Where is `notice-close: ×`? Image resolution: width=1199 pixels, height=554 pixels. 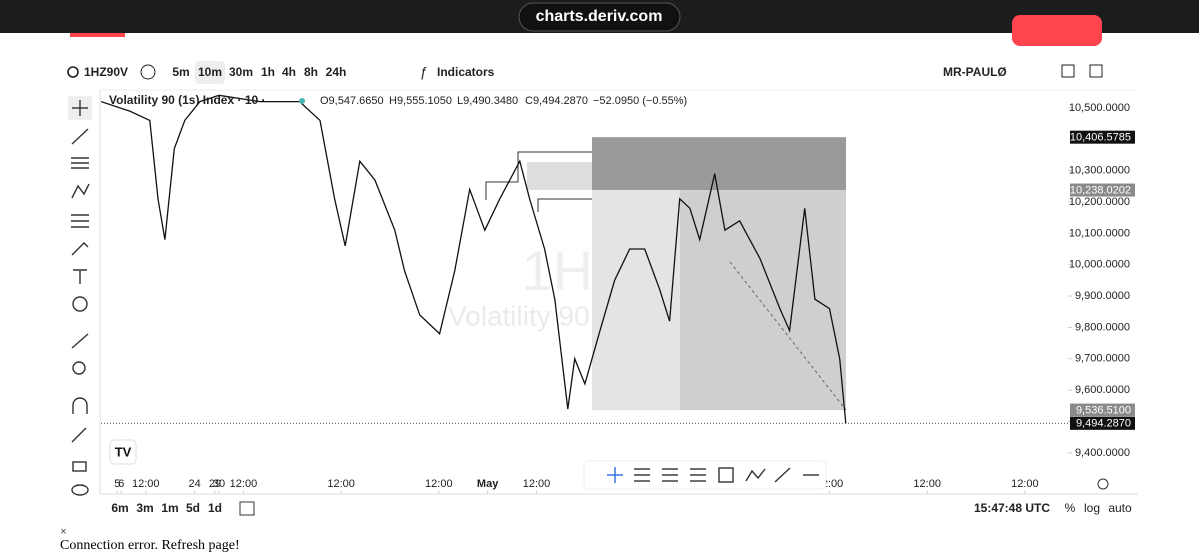 notice-close: × is located at coordinates (63, 531).